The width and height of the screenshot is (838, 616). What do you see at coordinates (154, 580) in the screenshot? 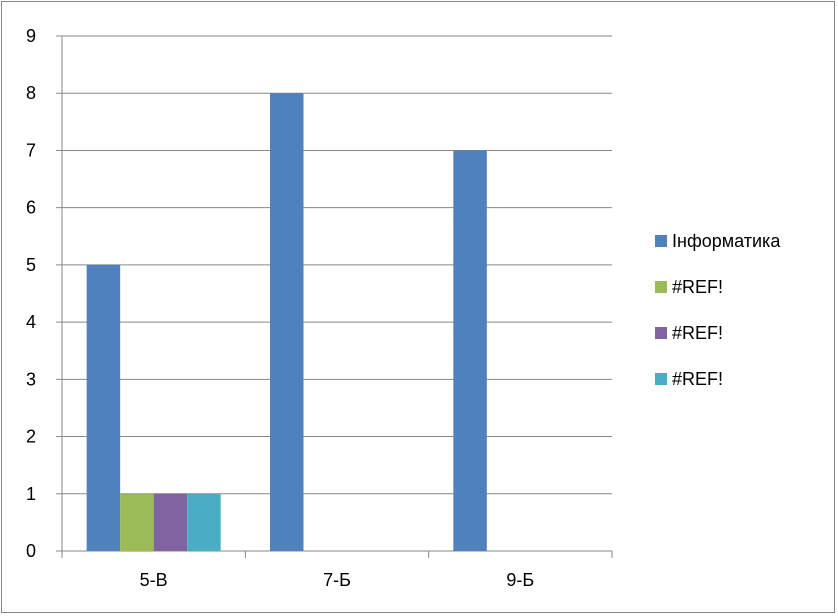
I see `x-tick-label: 5-В` at bounding box center [154, 580].